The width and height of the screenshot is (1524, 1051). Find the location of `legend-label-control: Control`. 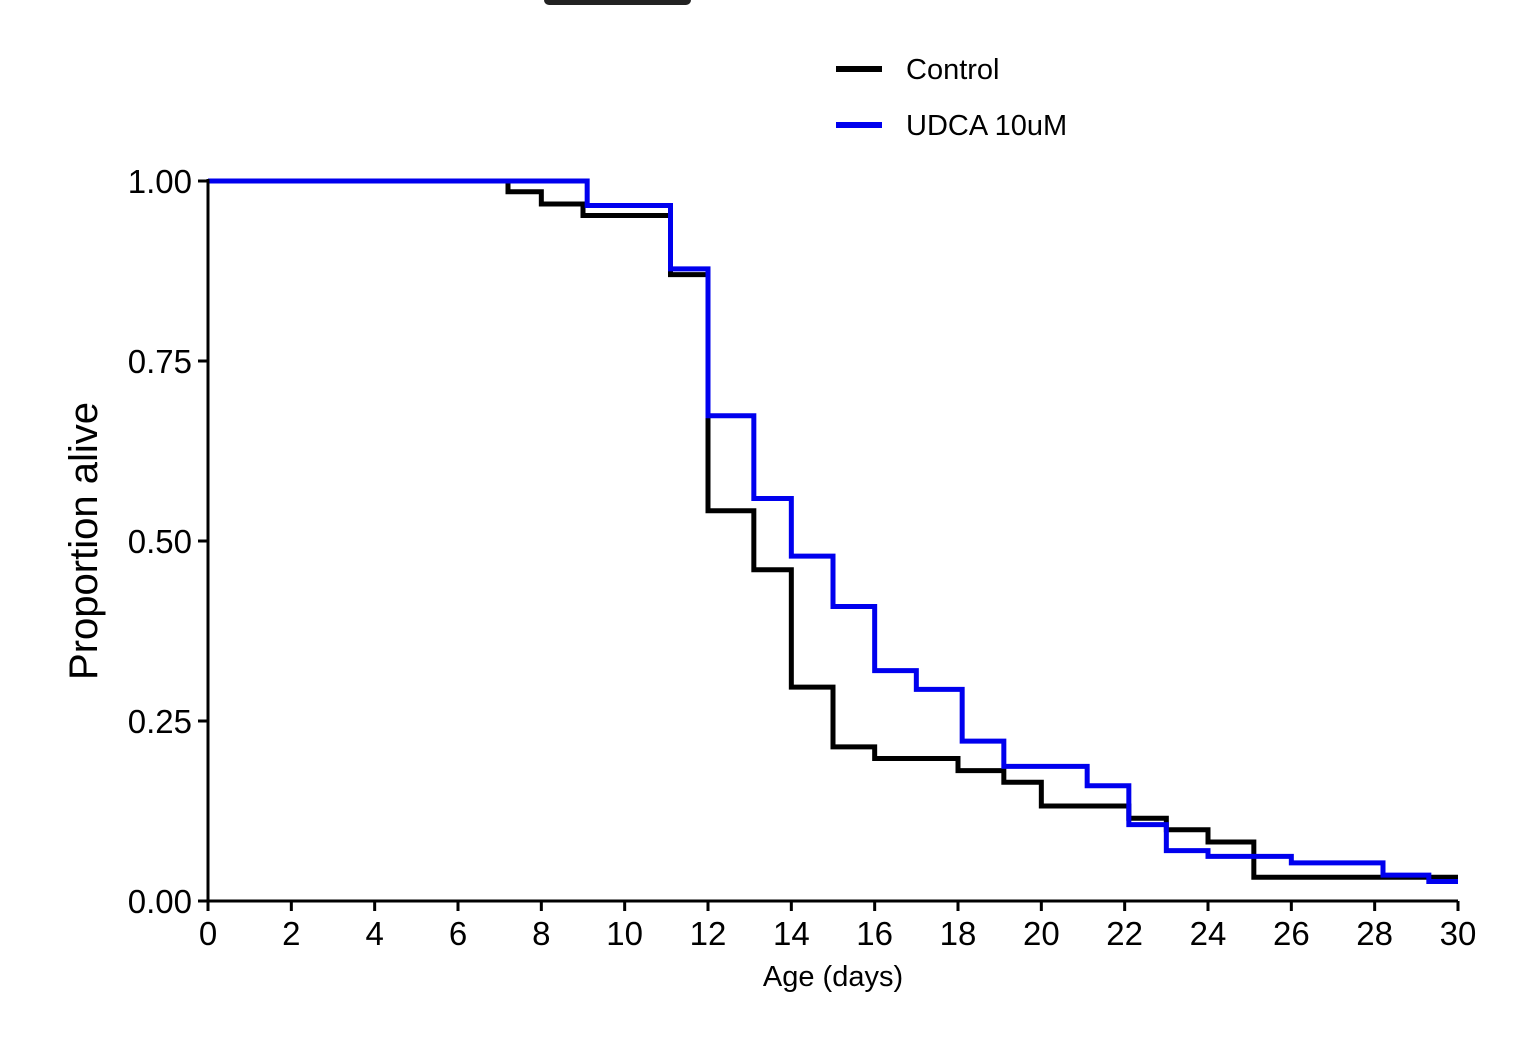

legend-label-control: Control is located at coordinates (953, 70).